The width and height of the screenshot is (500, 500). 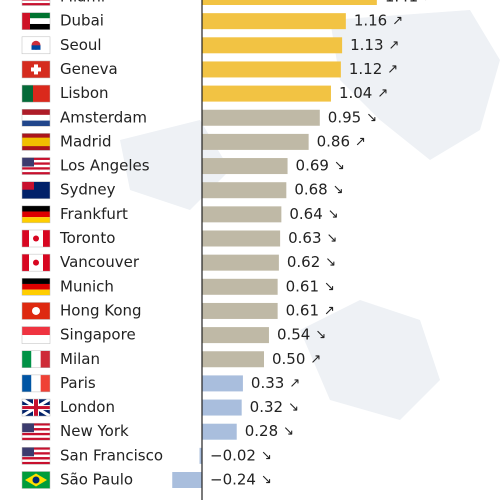 I want to click on category-label: Madrid, so click(x=86, y=141).